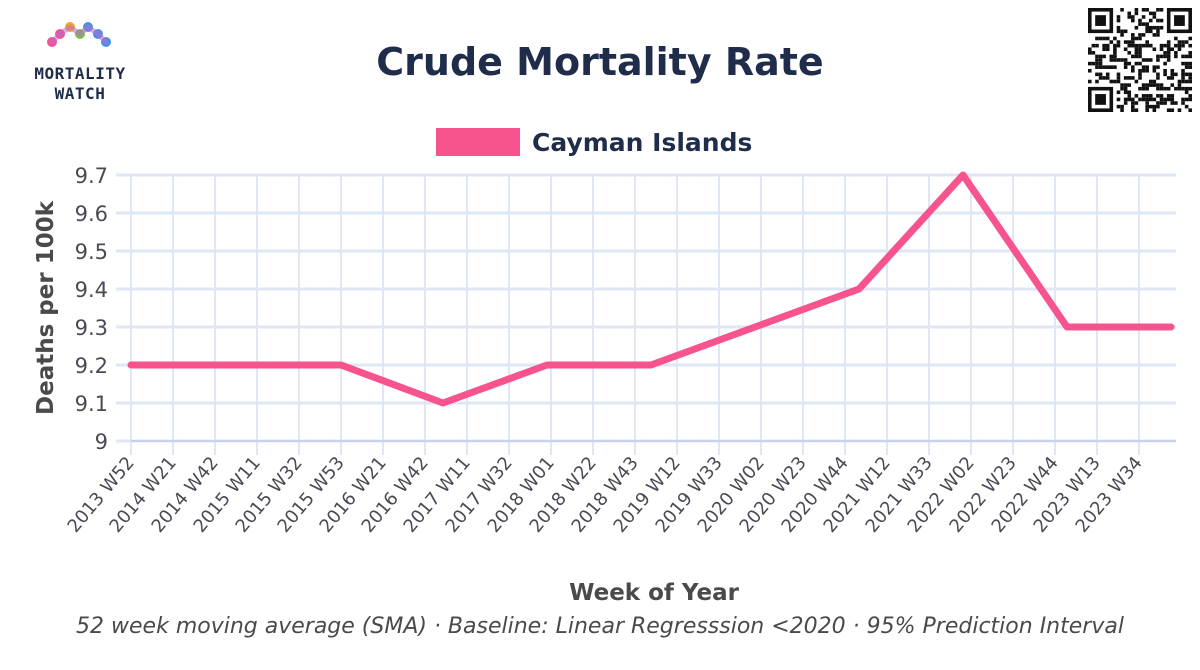 This screenshot has height=670, width=1200. What do you see at coordinates (80, 93) in the screenshot?
I see `logo-text-line2: WATCH` at bounding box center [80, 93].